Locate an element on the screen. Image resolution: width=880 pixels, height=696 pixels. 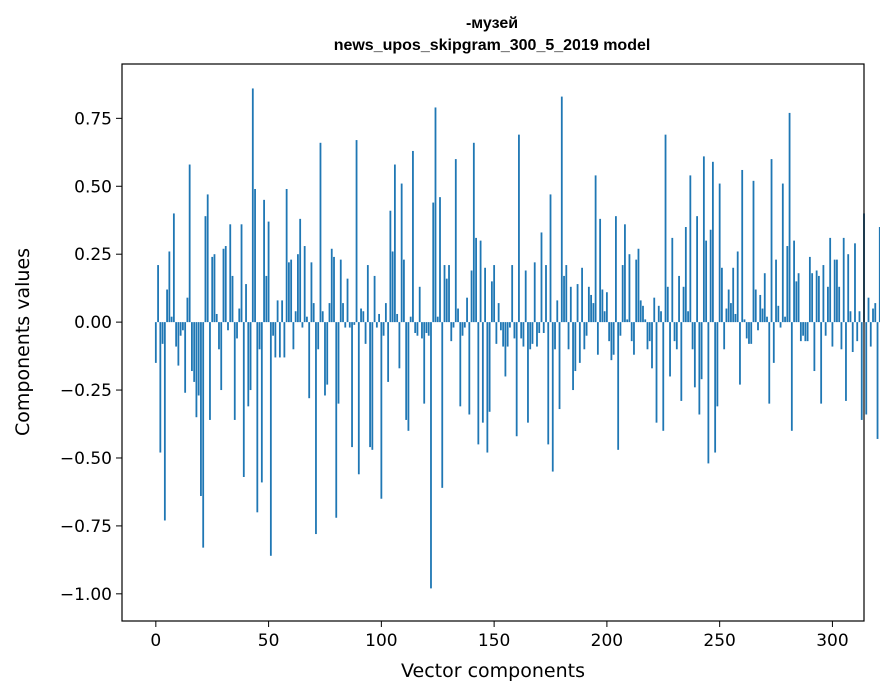
y-tick-label: 0.25 is located at coordinates (93, 255).